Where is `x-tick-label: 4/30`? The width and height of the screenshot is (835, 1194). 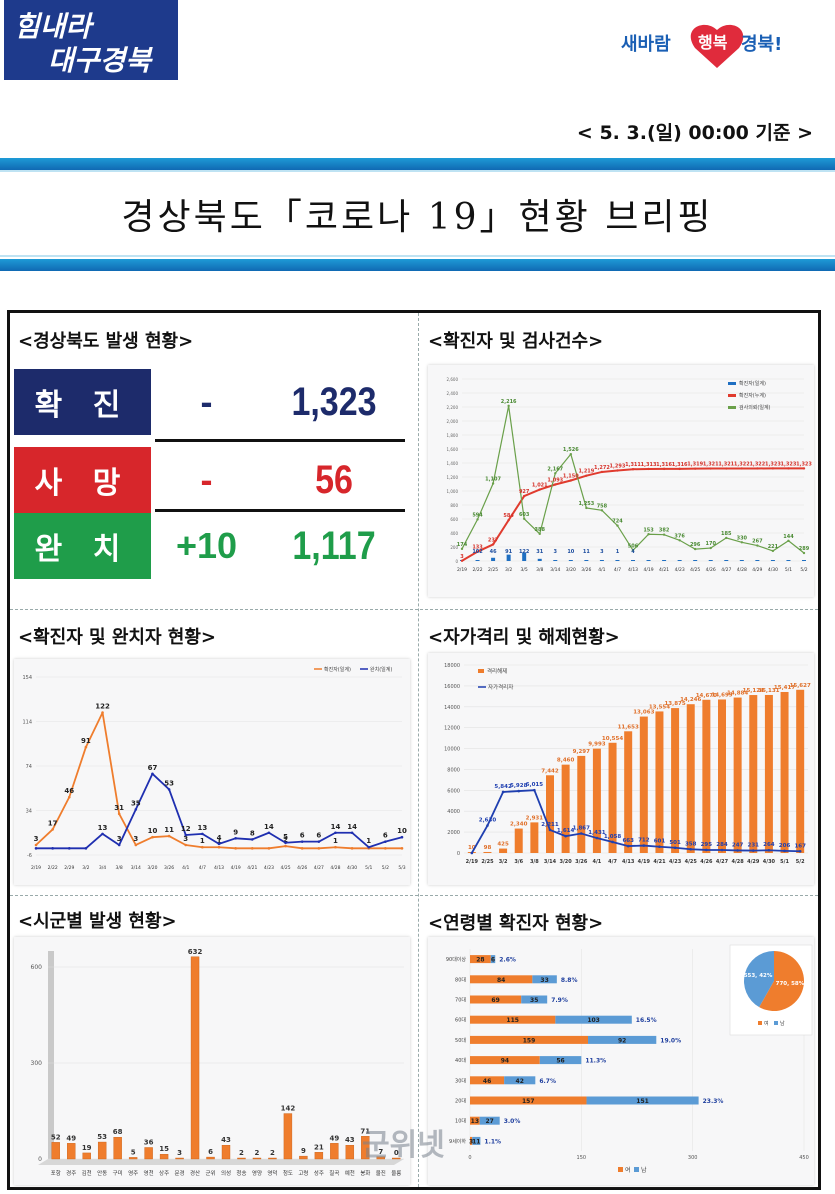 x-tick-label: 4/30 is located at coordinates (769, 862).